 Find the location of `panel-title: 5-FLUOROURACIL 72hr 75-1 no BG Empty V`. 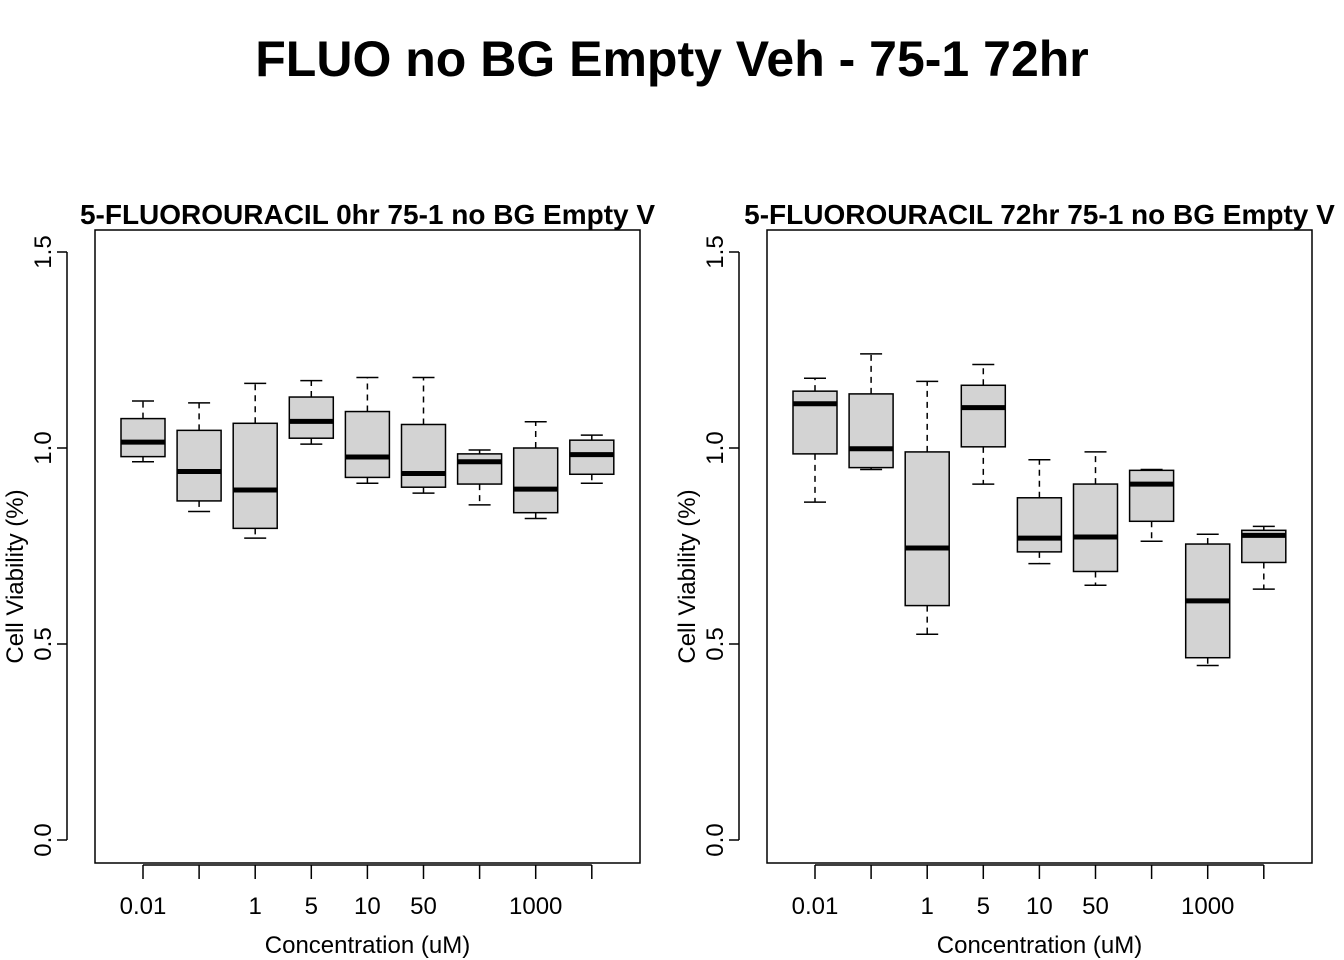

panel-title: 5-FLUOROURACIL 72hr 75-1 no BG Empty V is located at coordinates (1039, 214).